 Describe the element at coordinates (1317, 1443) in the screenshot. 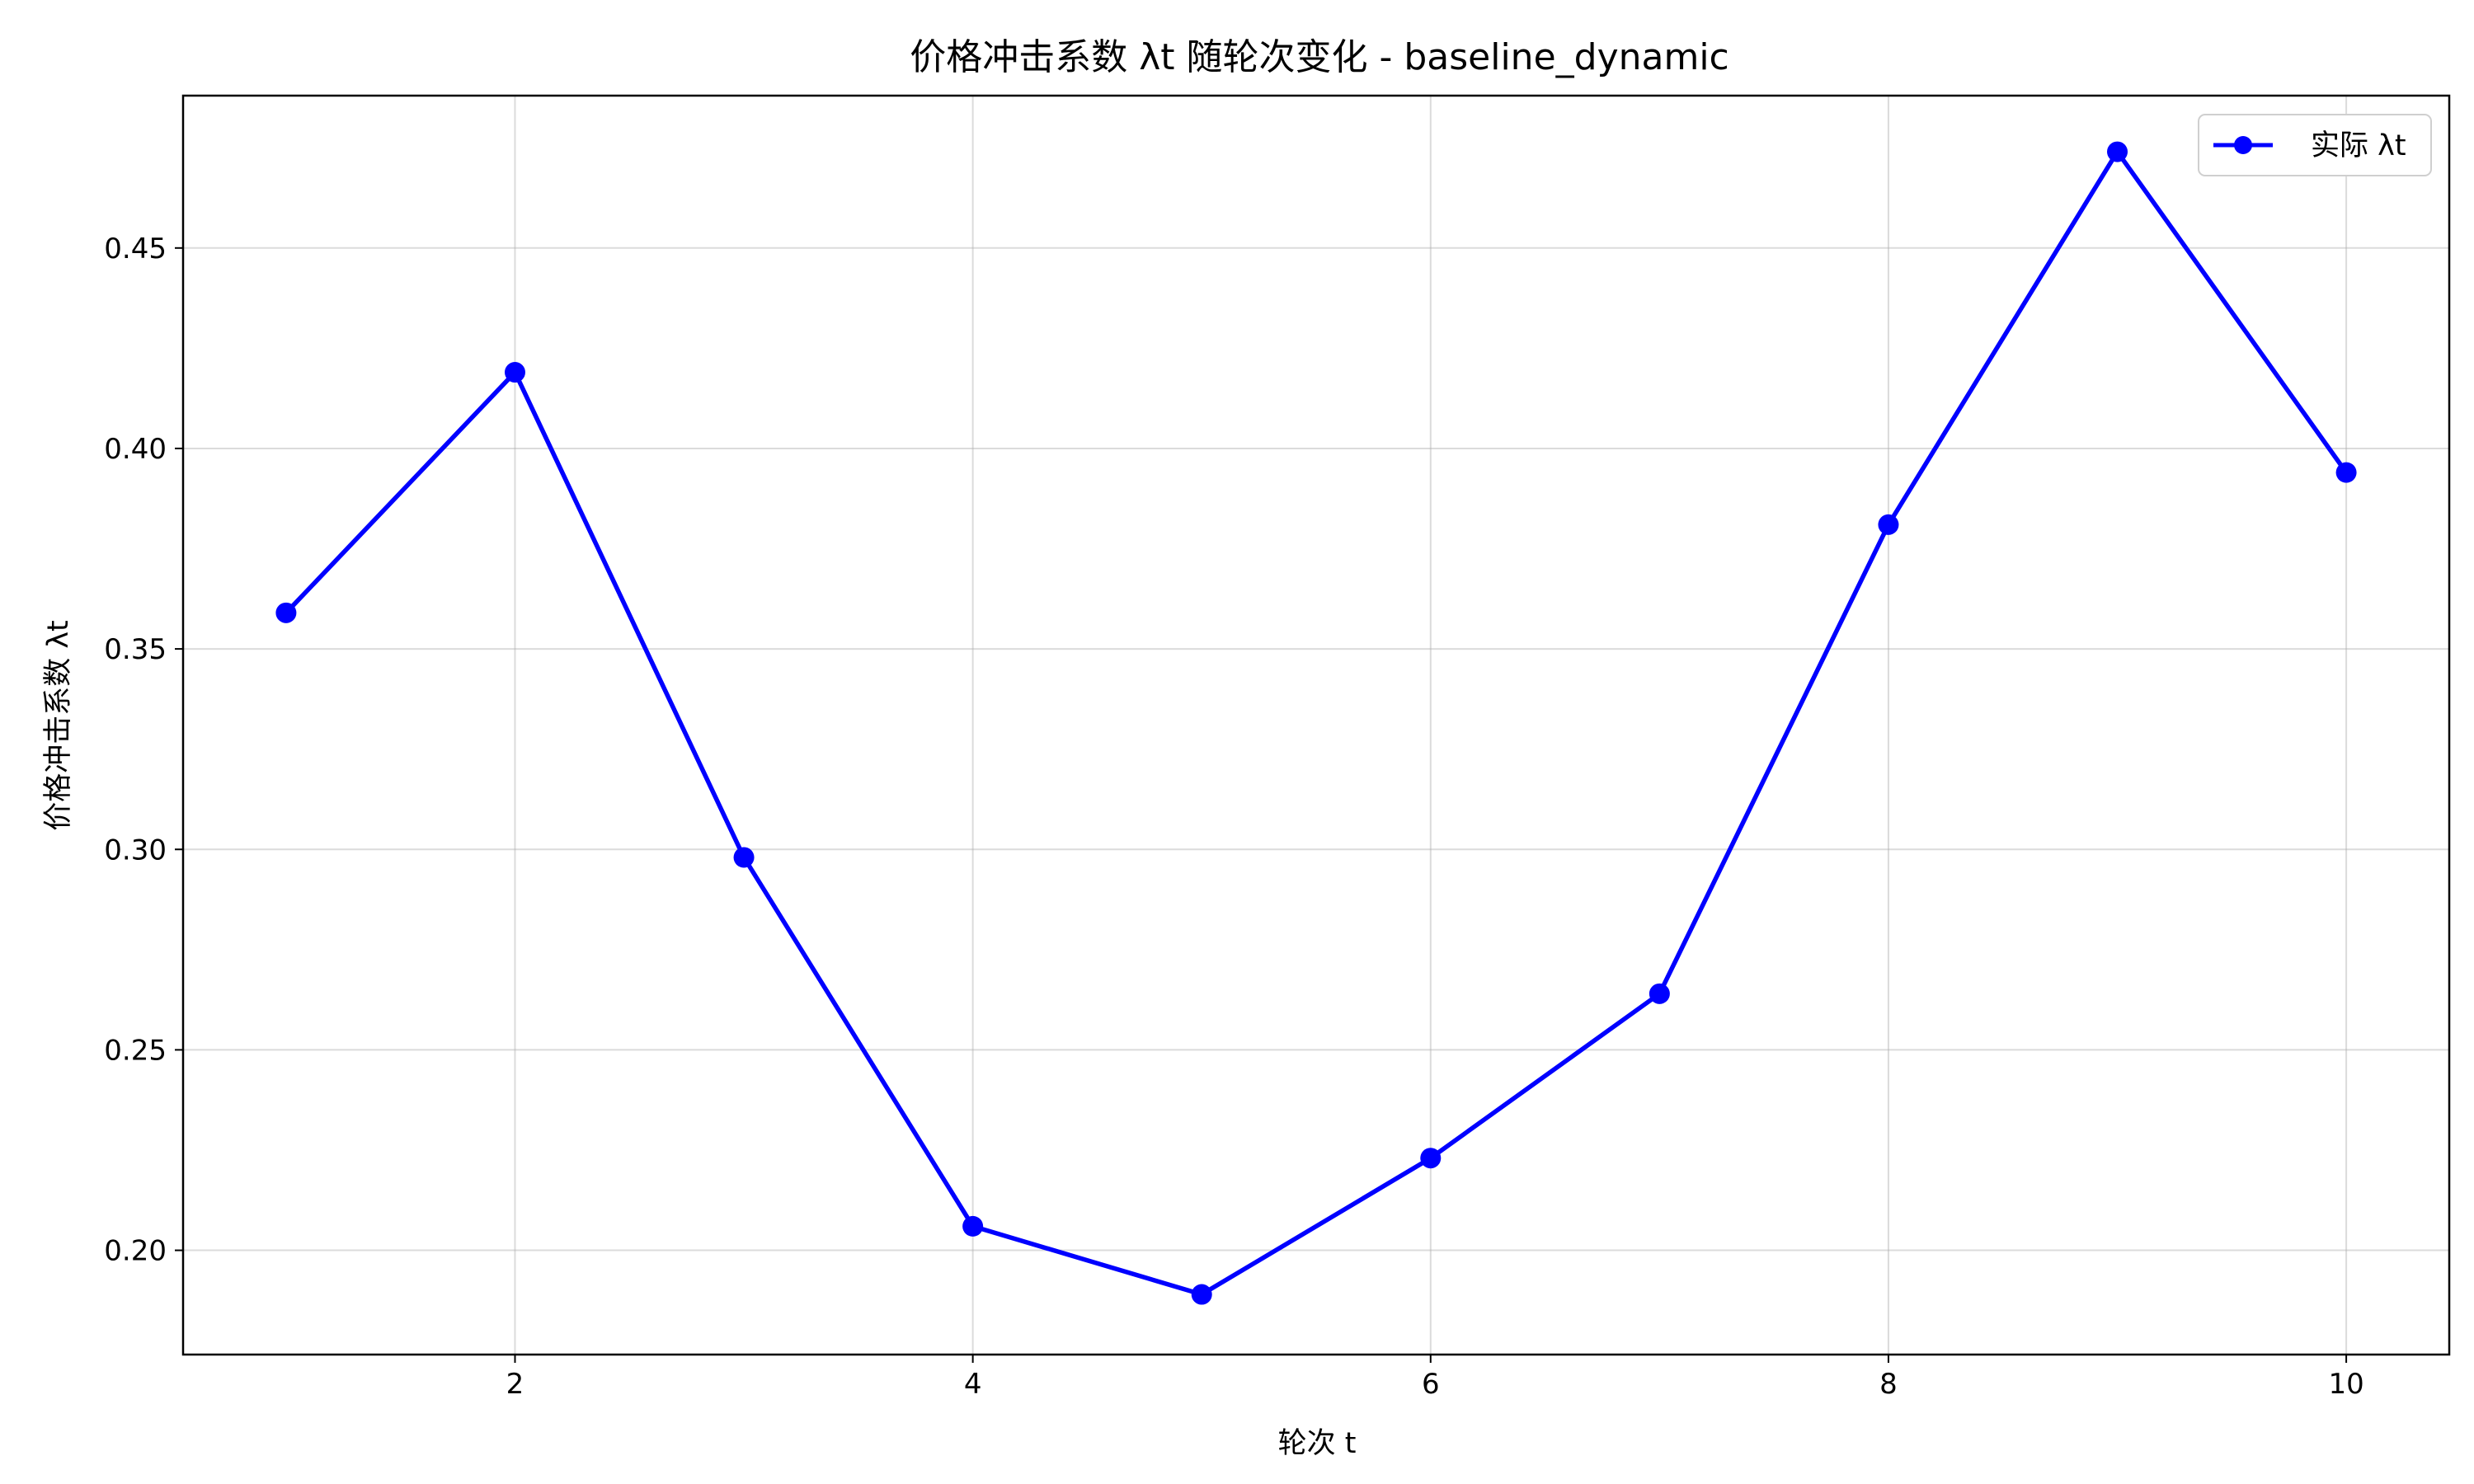

I see `x-axis-label: 轮次 t` at that location.